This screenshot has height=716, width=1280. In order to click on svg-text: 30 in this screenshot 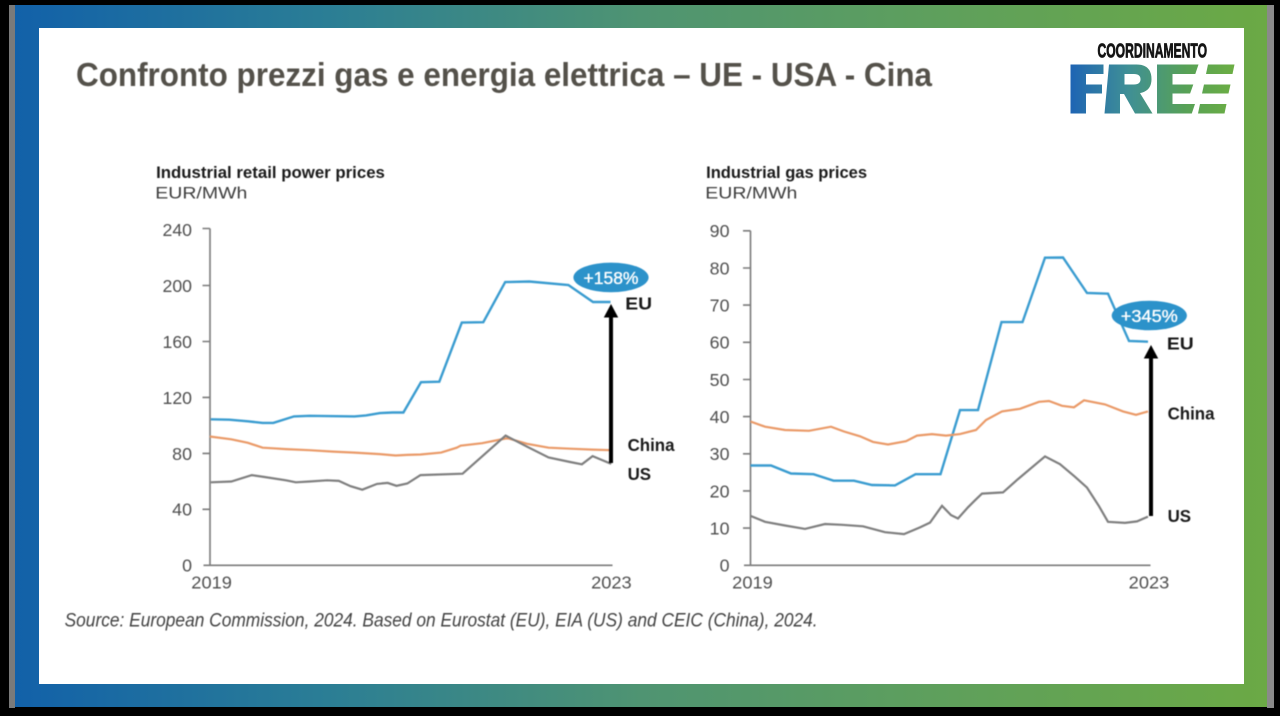, I will do `click(720, 454)`.